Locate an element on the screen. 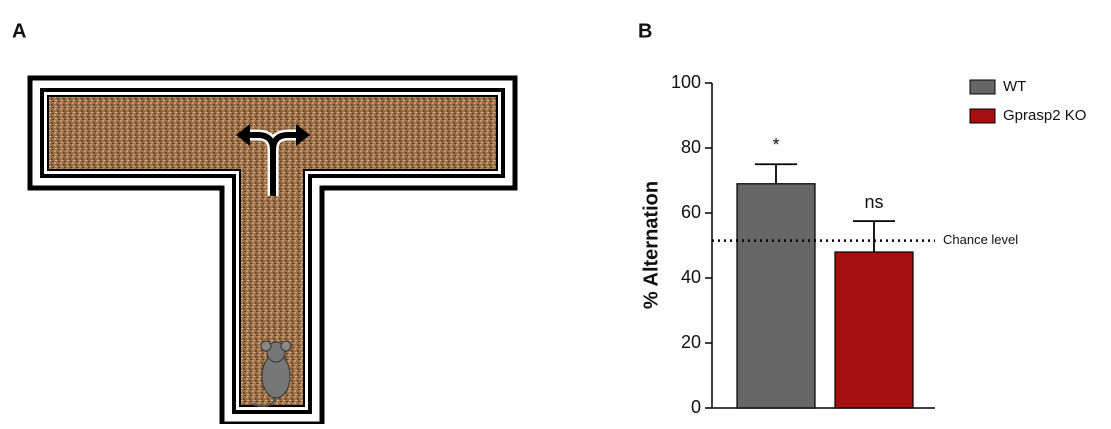 This screenshot has width=1111, height=429. significance-label: * is located at coordinates (775, 145).